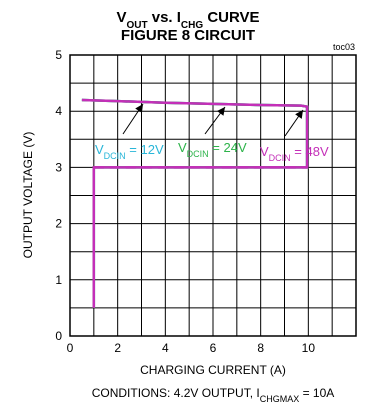 This screenshot has width=377, height=405. What do you see at coordinates (344, 47) in the screenshot?
I see `figure-id: toc03` at bounding box center [344, 47].